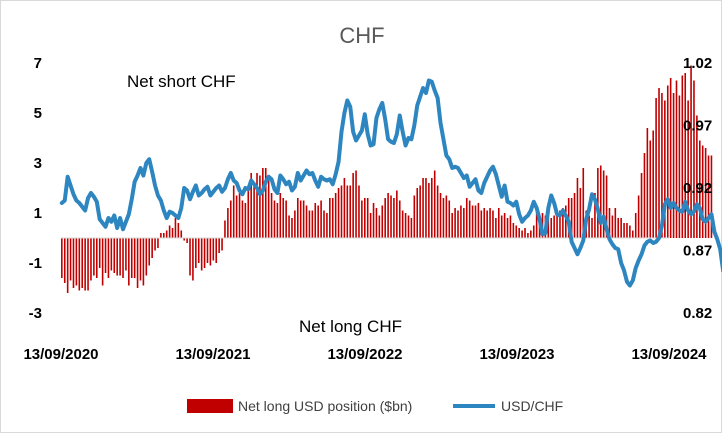 This screenshot has width=722, height=434. What do you see at coordinates (38, 113) in the screenshot?
I see `left-tick-label: 5` at bounding box center [38, 113].